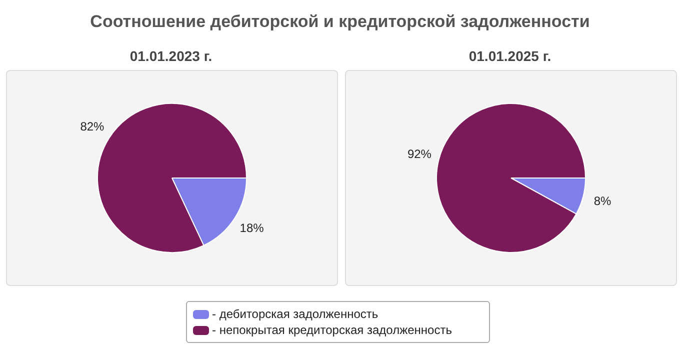 This screenshot has width=680, height=350. What do you see at coordinates (510, 57) in the screenshot?
I see `chart-subtitle: 01.01.2025 г.` at bounding box center [510, 57].